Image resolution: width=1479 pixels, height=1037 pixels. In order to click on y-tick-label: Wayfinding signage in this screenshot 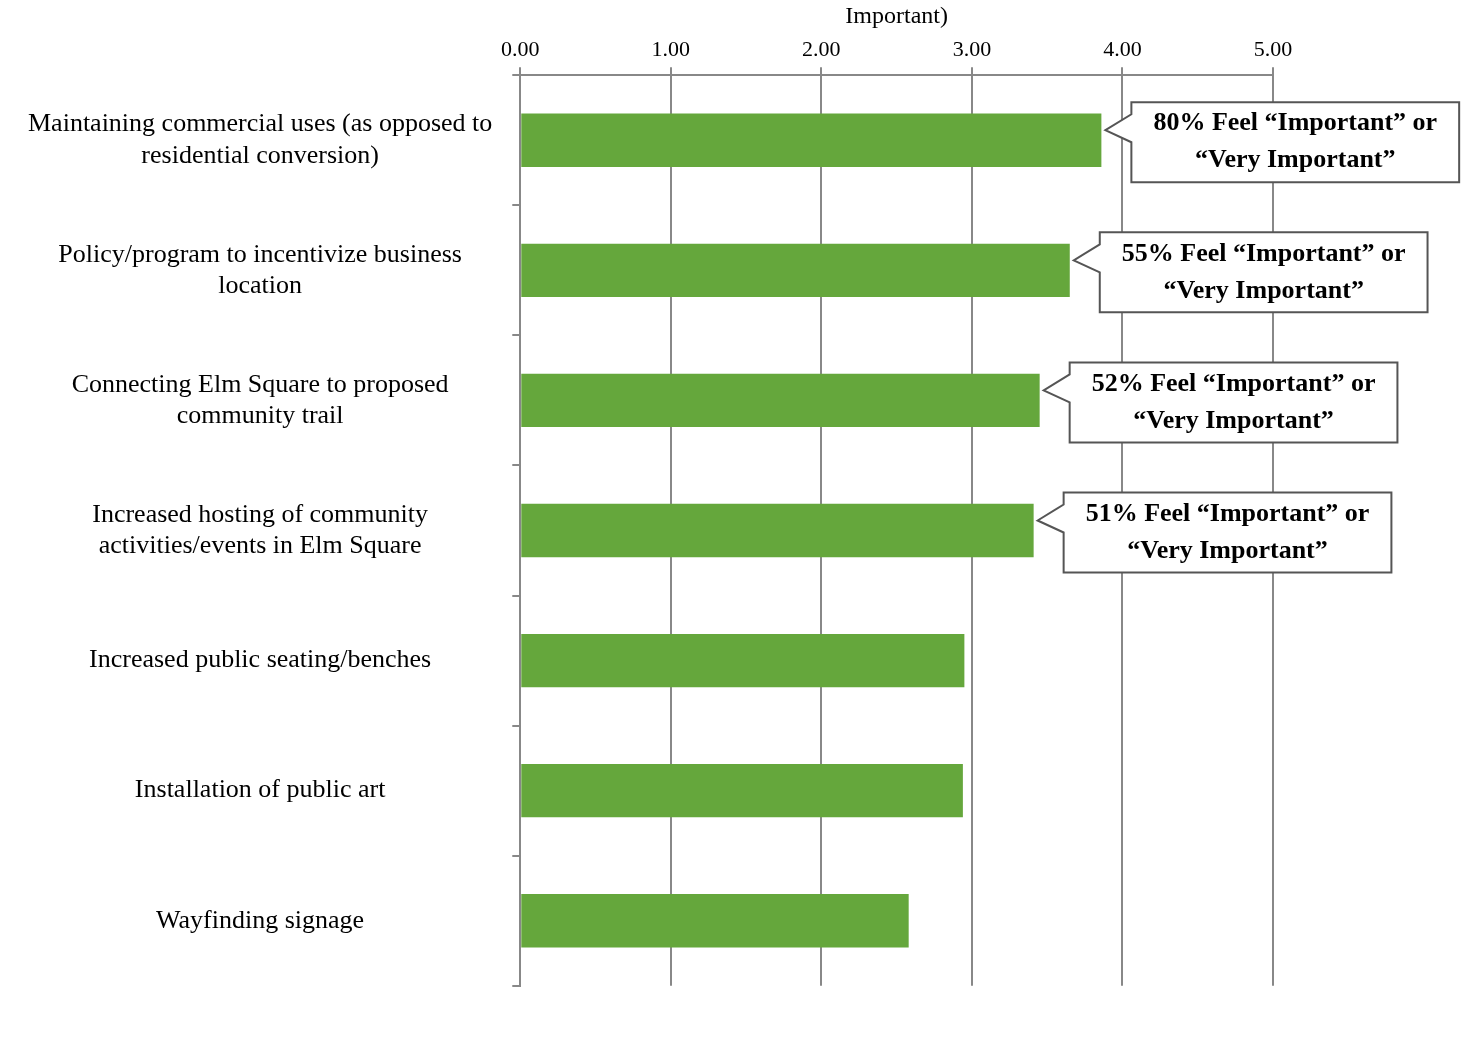, I will do `click(260, 919)`.